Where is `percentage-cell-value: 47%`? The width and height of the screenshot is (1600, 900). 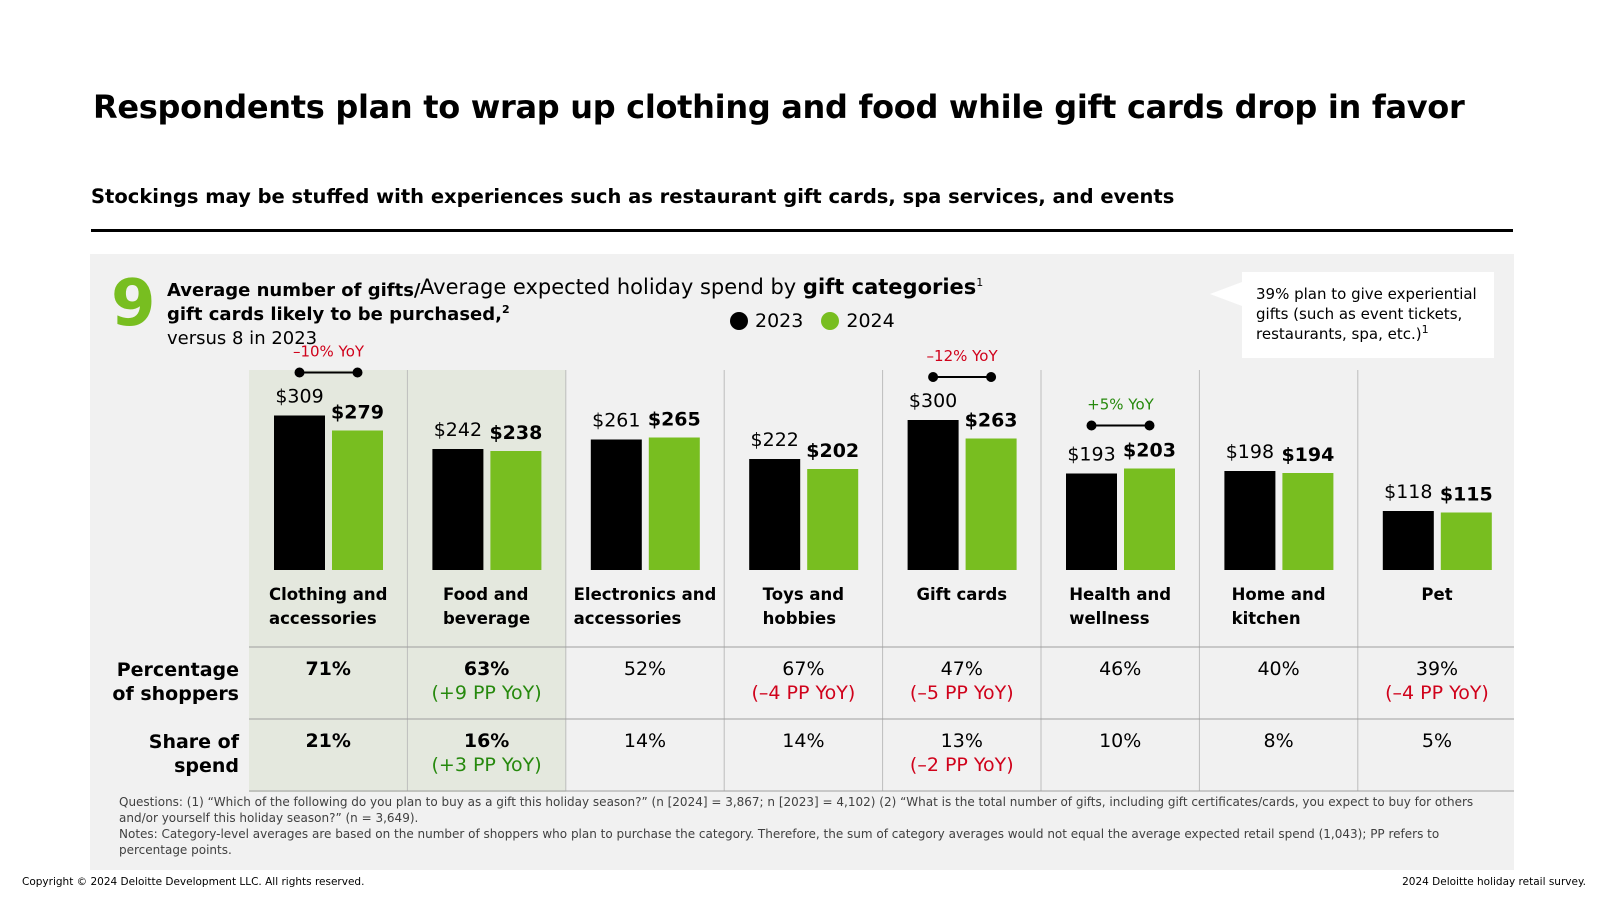
percentage-cell-value: 47% is located at coordinates (961, 669).